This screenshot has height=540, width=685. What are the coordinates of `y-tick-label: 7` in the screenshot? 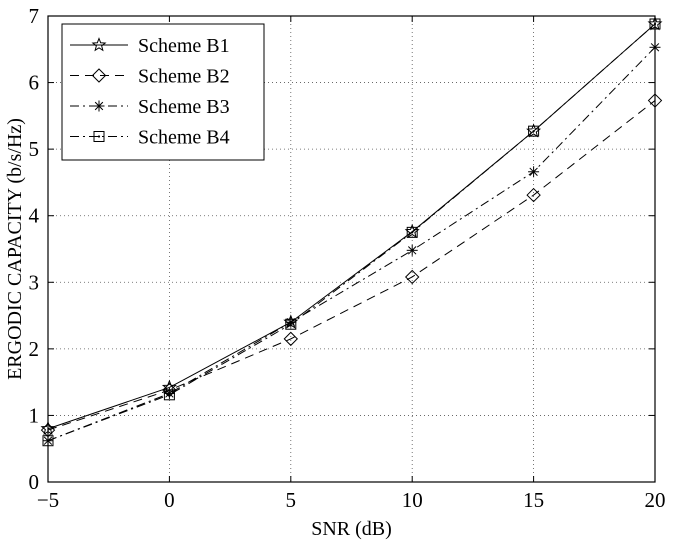 It's located at (34, 16).